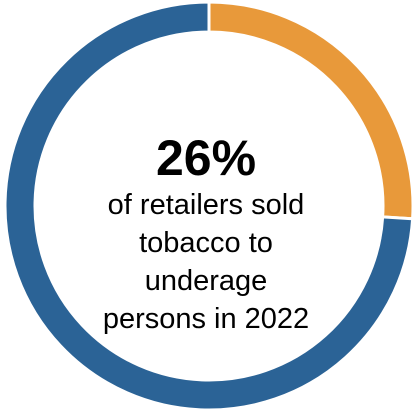  What do you see at coordinates (206, 319) in the screenshot?
I see `caption-line-4: persons in 2022` at bounding box center [206, 319].